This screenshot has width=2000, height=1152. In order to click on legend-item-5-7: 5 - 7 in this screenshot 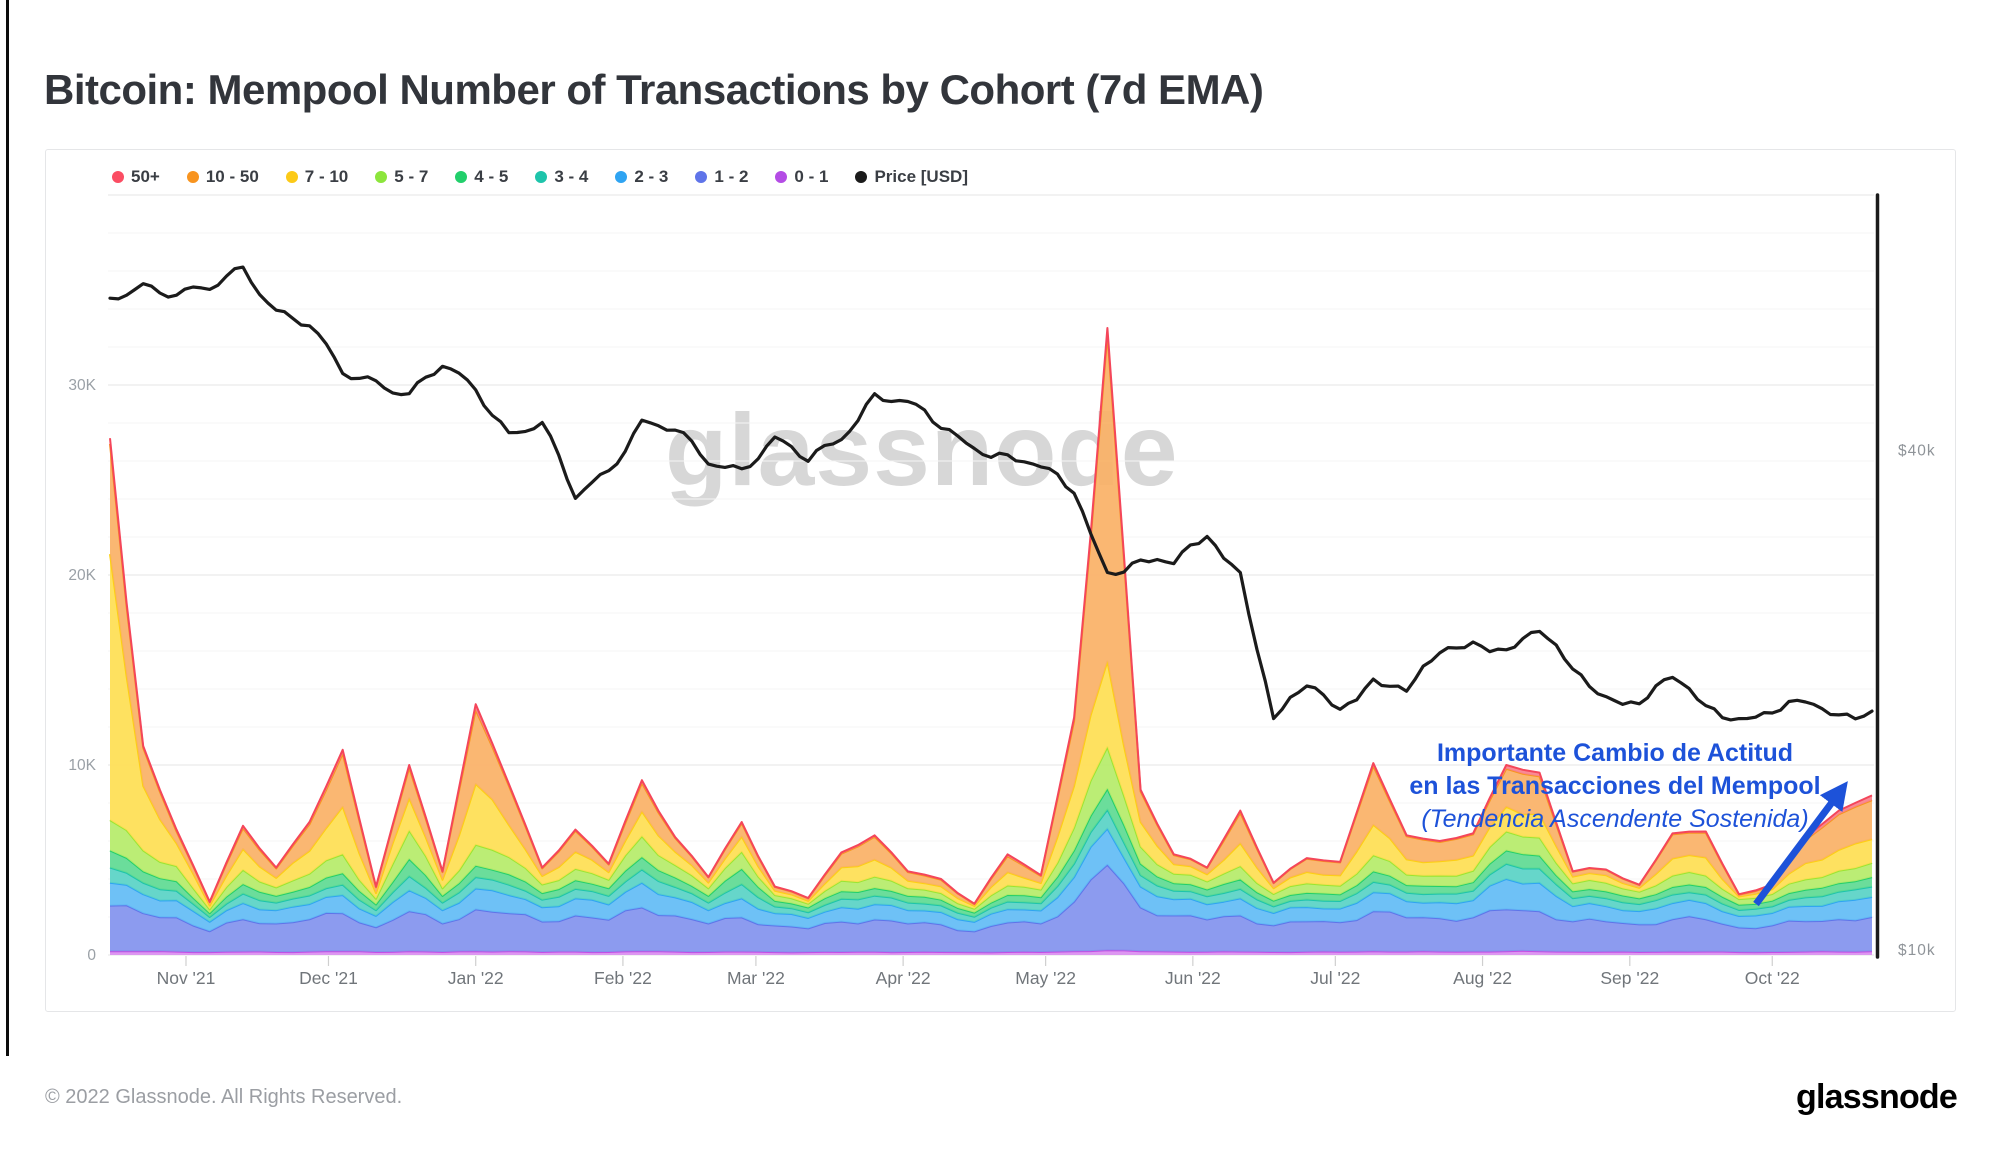, I will do `click(401, 177)`.